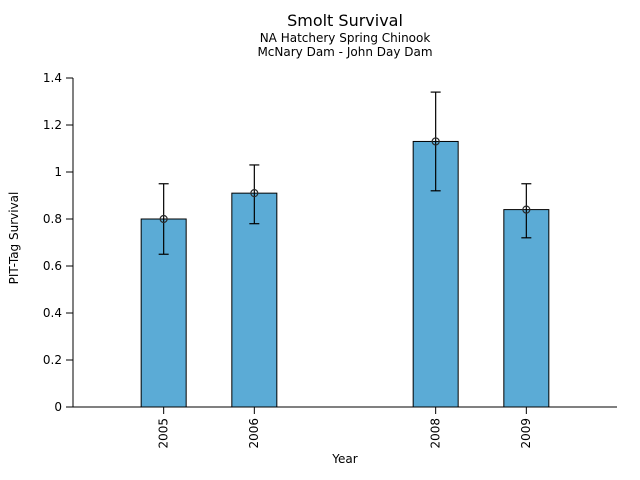 The image size is (640, 480). I want to click on x-axis-label: Year, so click(345, 459).